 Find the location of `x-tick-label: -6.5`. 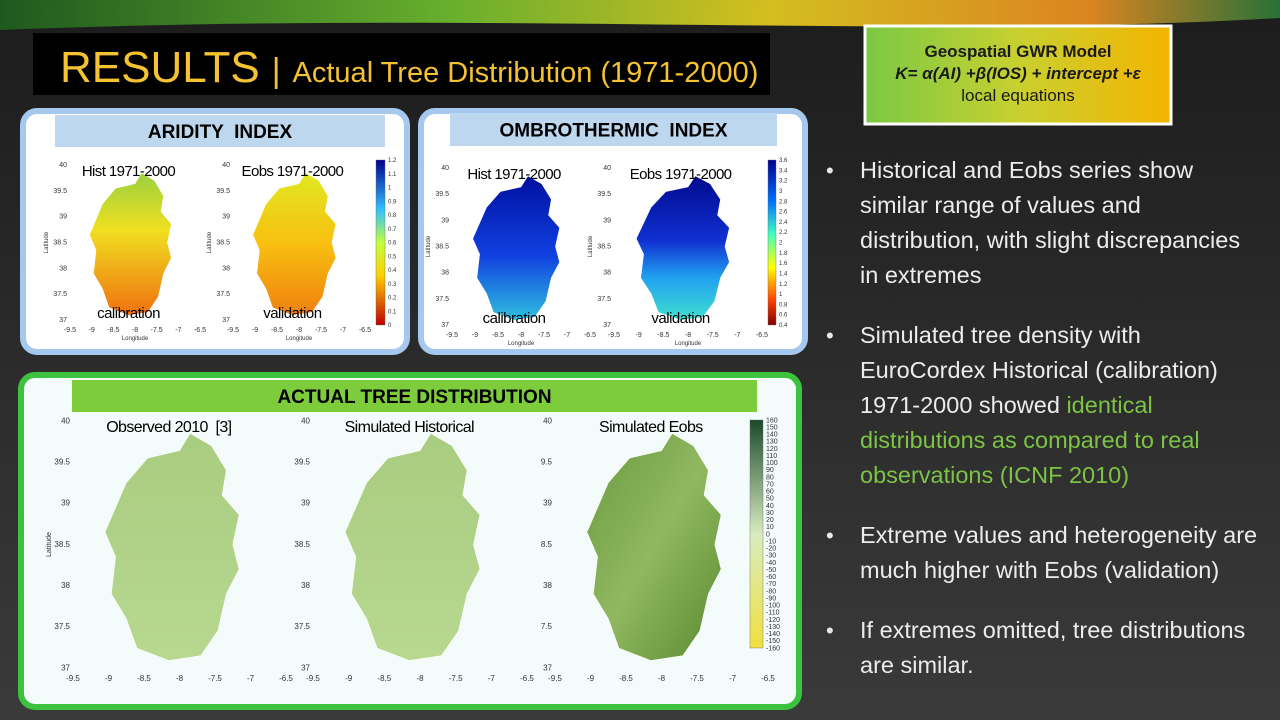

x-tick-label: -6.5 is located at coordinates (365, 330).